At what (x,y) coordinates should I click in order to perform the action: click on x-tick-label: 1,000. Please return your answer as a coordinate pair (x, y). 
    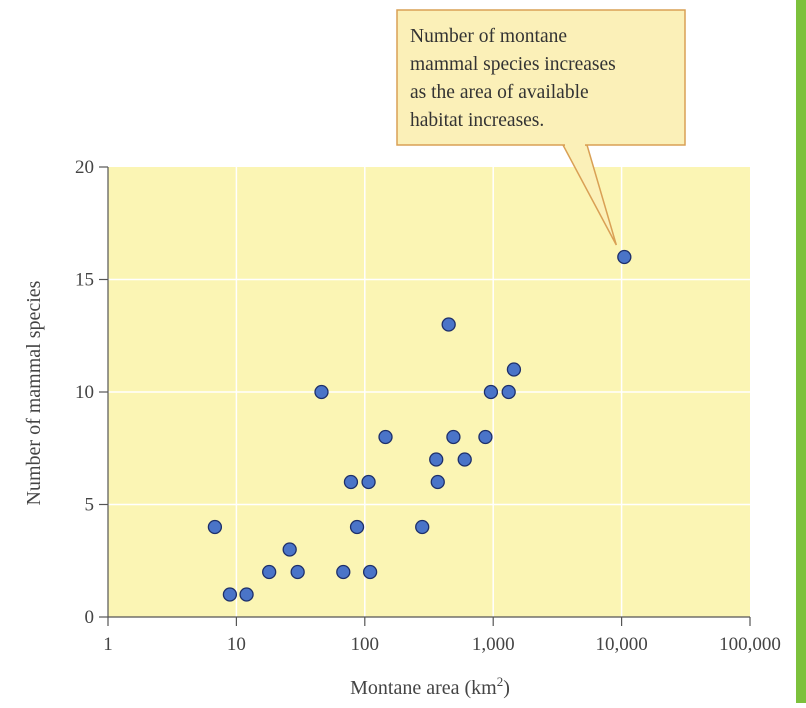
    Looking at the image, I should click on (493, 644).